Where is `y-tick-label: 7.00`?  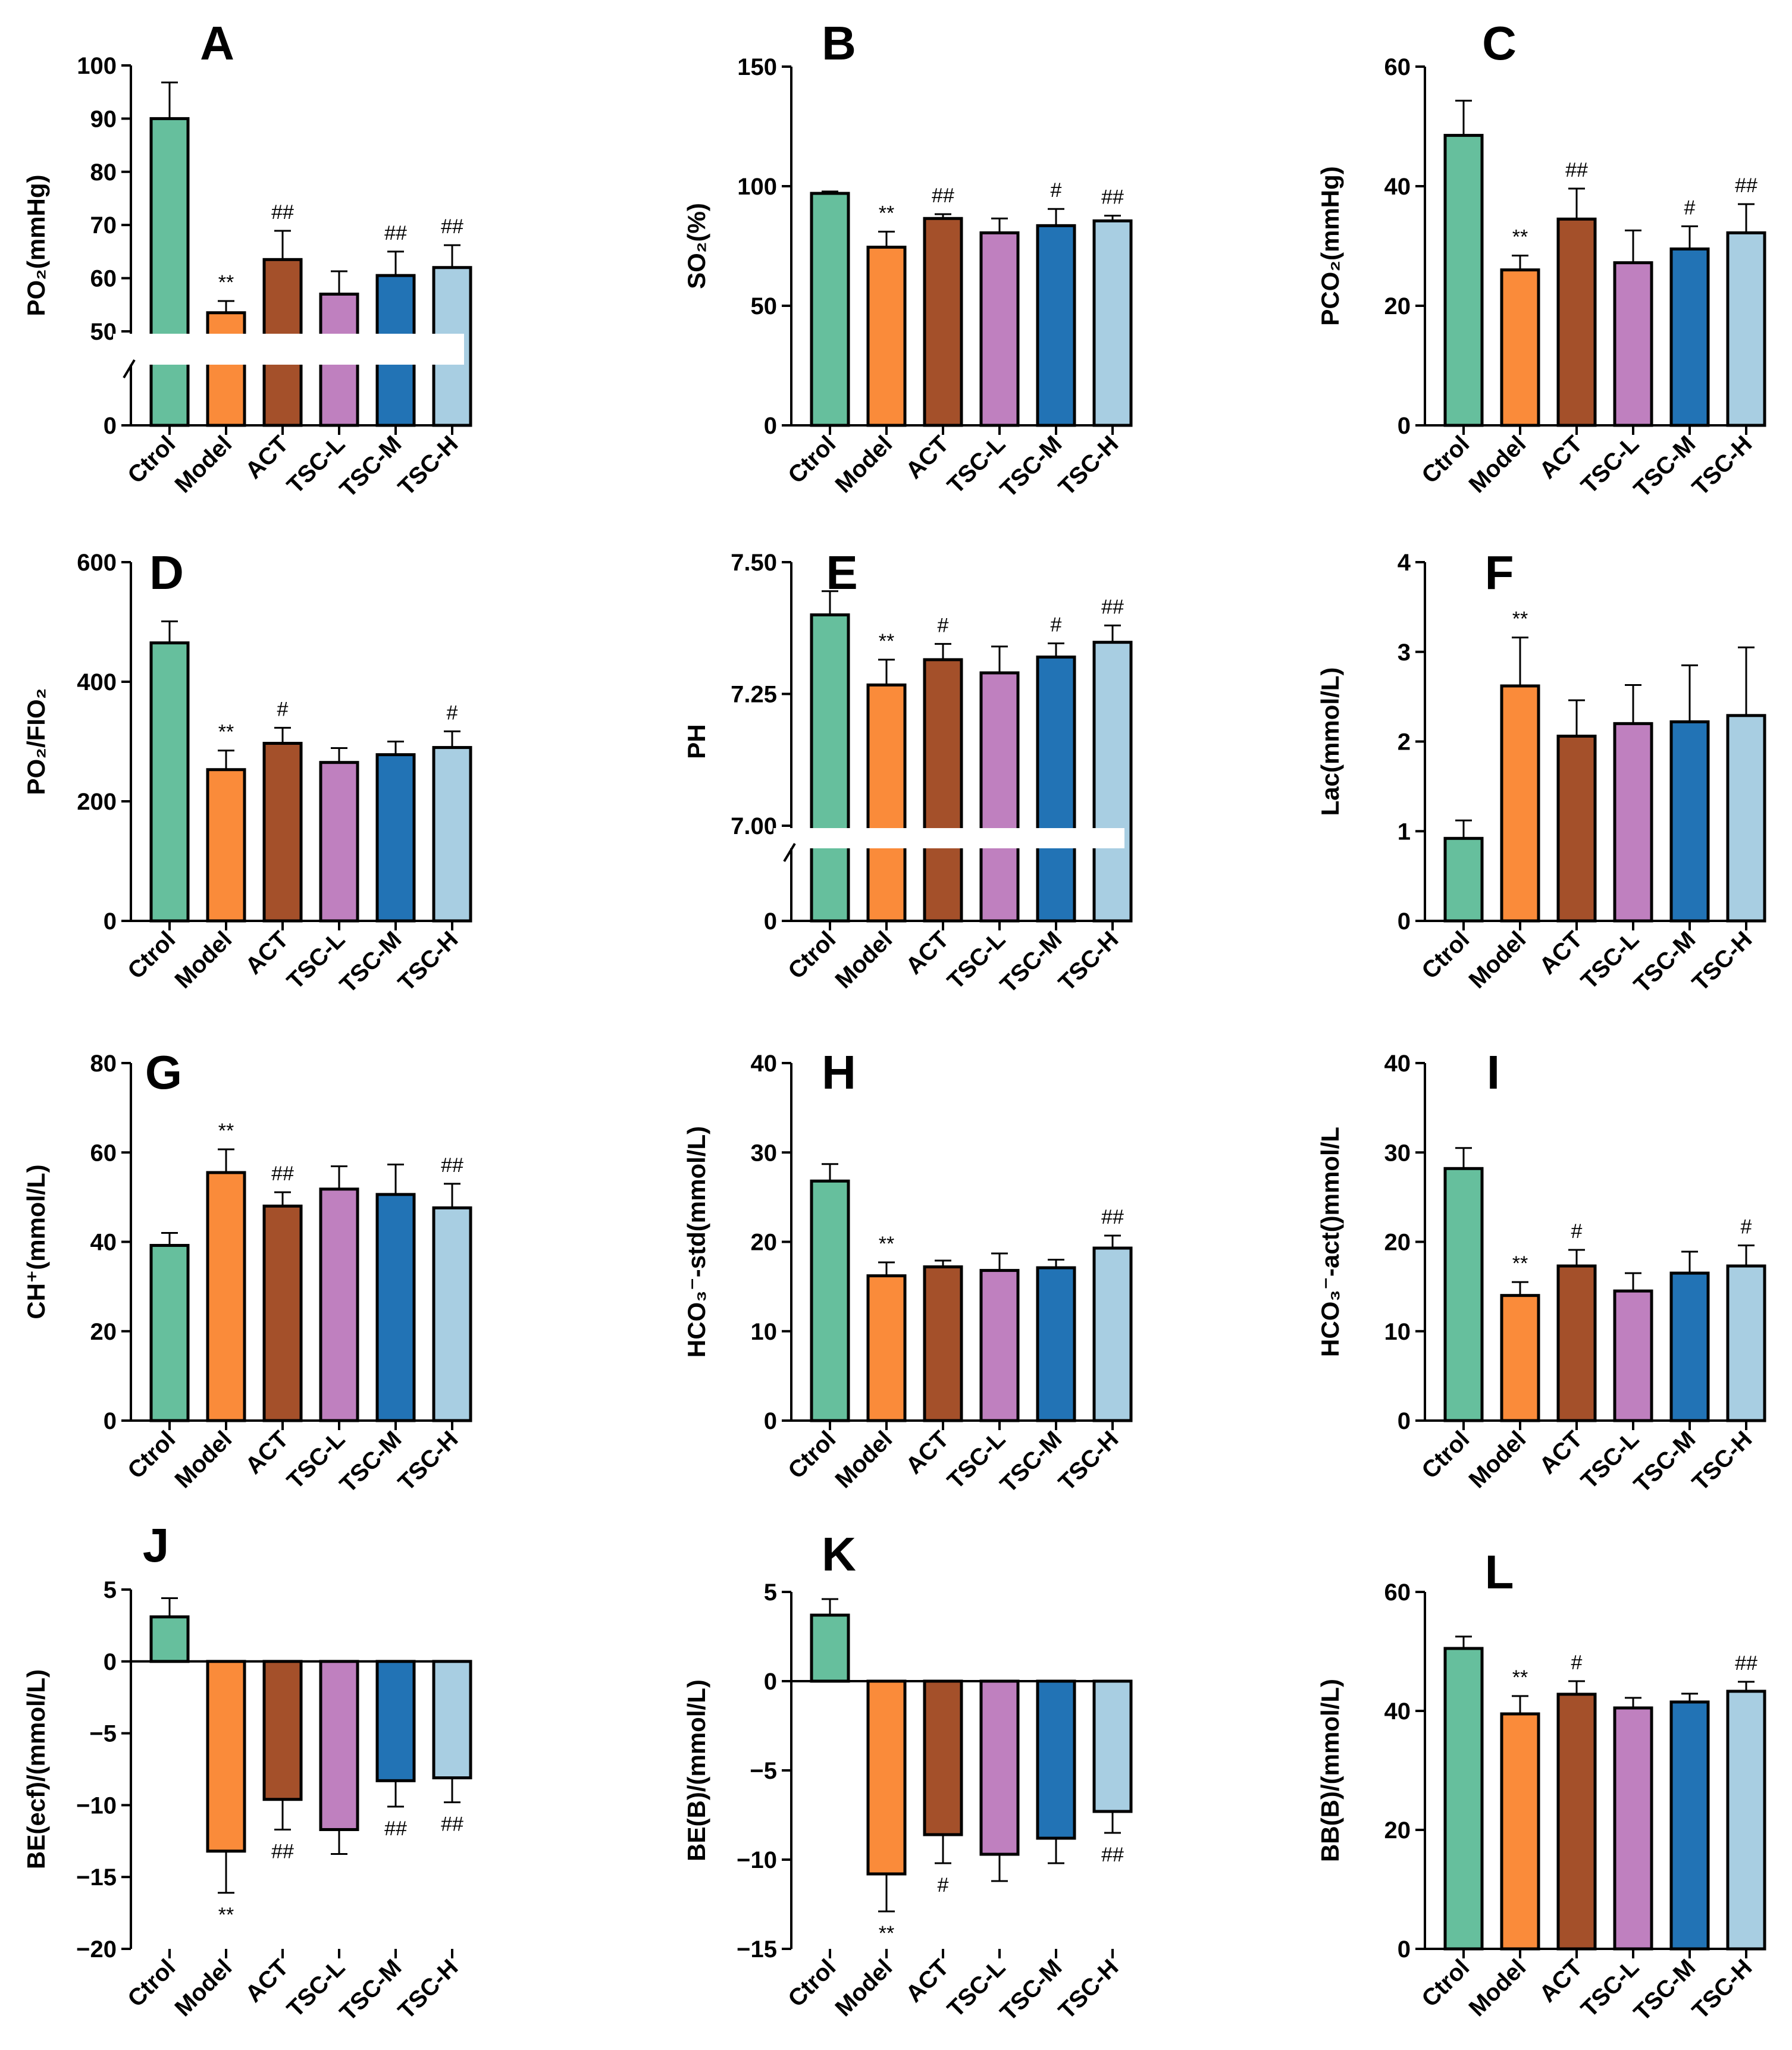 y-tick-label: 7.00 is located at coordinates (754, 826).